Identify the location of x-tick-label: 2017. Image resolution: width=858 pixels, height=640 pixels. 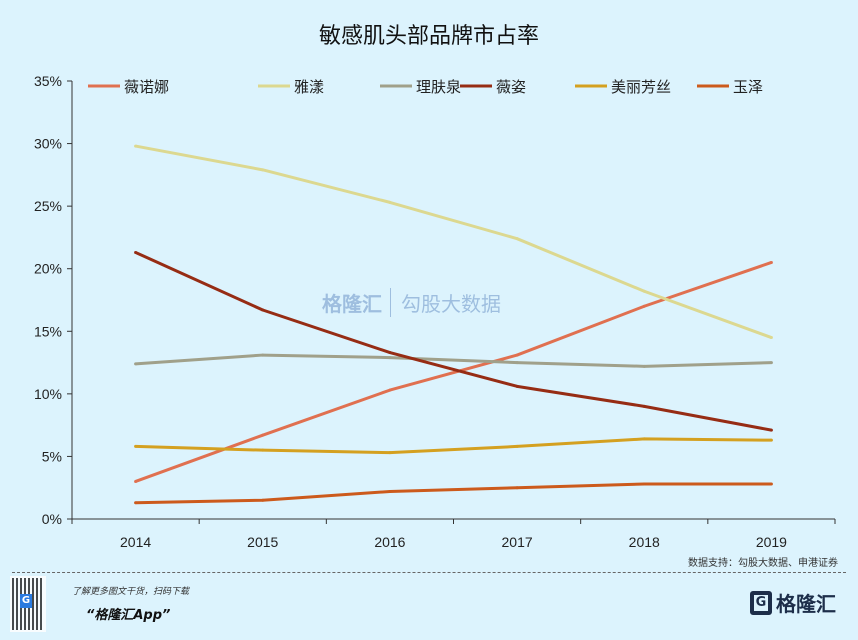
(517, 542).